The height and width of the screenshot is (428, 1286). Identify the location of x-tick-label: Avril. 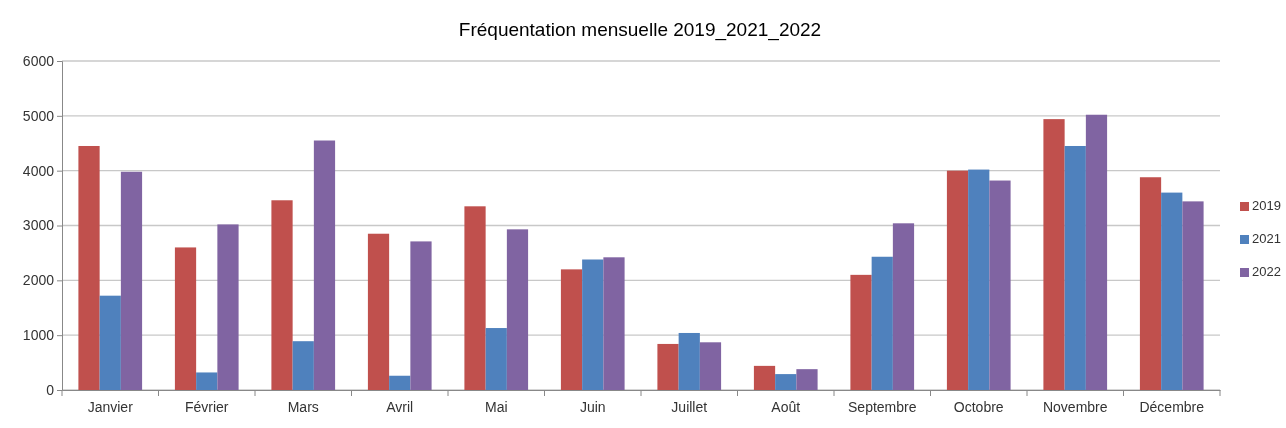
(400, 406).